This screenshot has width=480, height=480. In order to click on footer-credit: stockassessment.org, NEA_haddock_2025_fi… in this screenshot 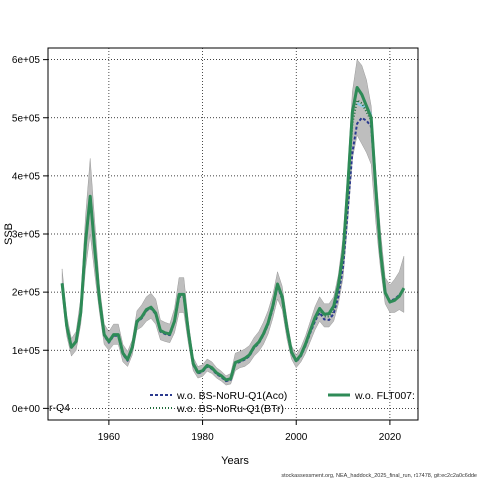, I will do `click(379, 476)`.